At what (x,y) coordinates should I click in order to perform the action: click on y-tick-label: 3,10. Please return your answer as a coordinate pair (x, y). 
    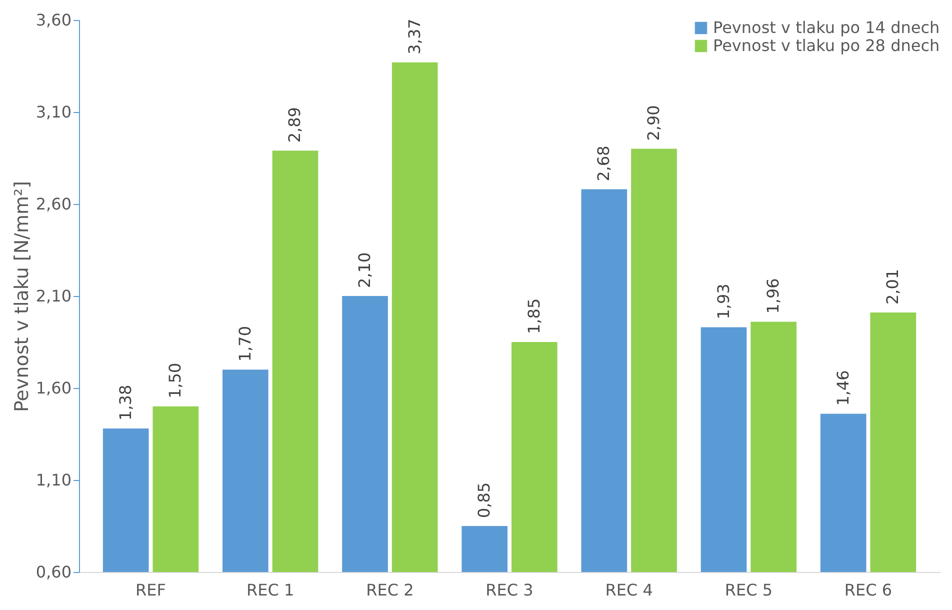
    Looking at the image, I should click on (54, 112).